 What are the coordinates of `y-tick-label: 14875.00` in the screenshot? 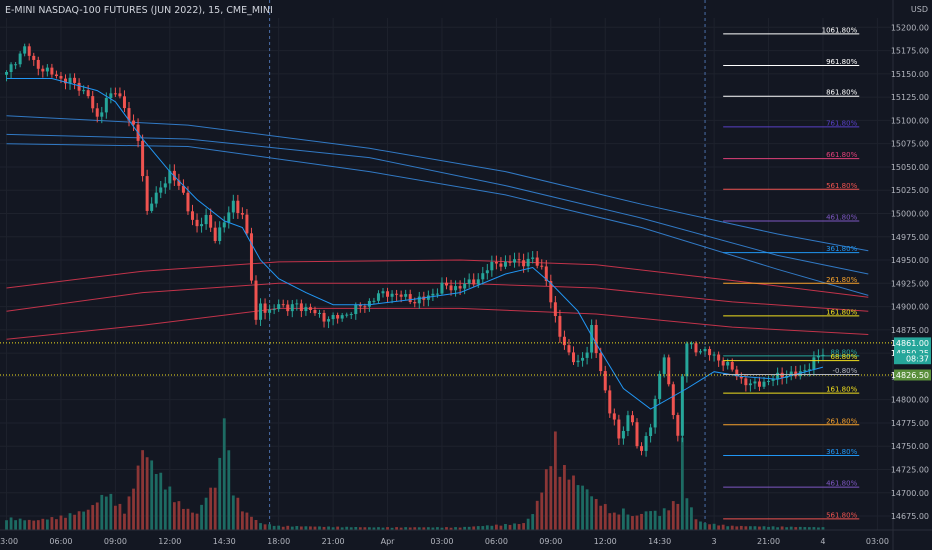 It's located at (910, 330).